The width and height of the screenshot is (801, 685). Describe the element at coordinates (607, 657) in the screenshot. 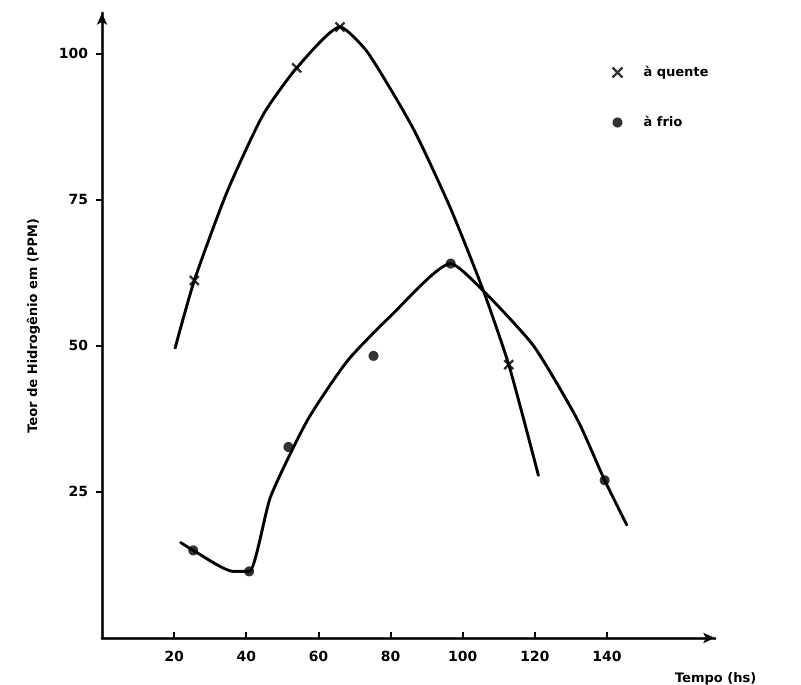

I see `x-tick-label: 140` at that location.